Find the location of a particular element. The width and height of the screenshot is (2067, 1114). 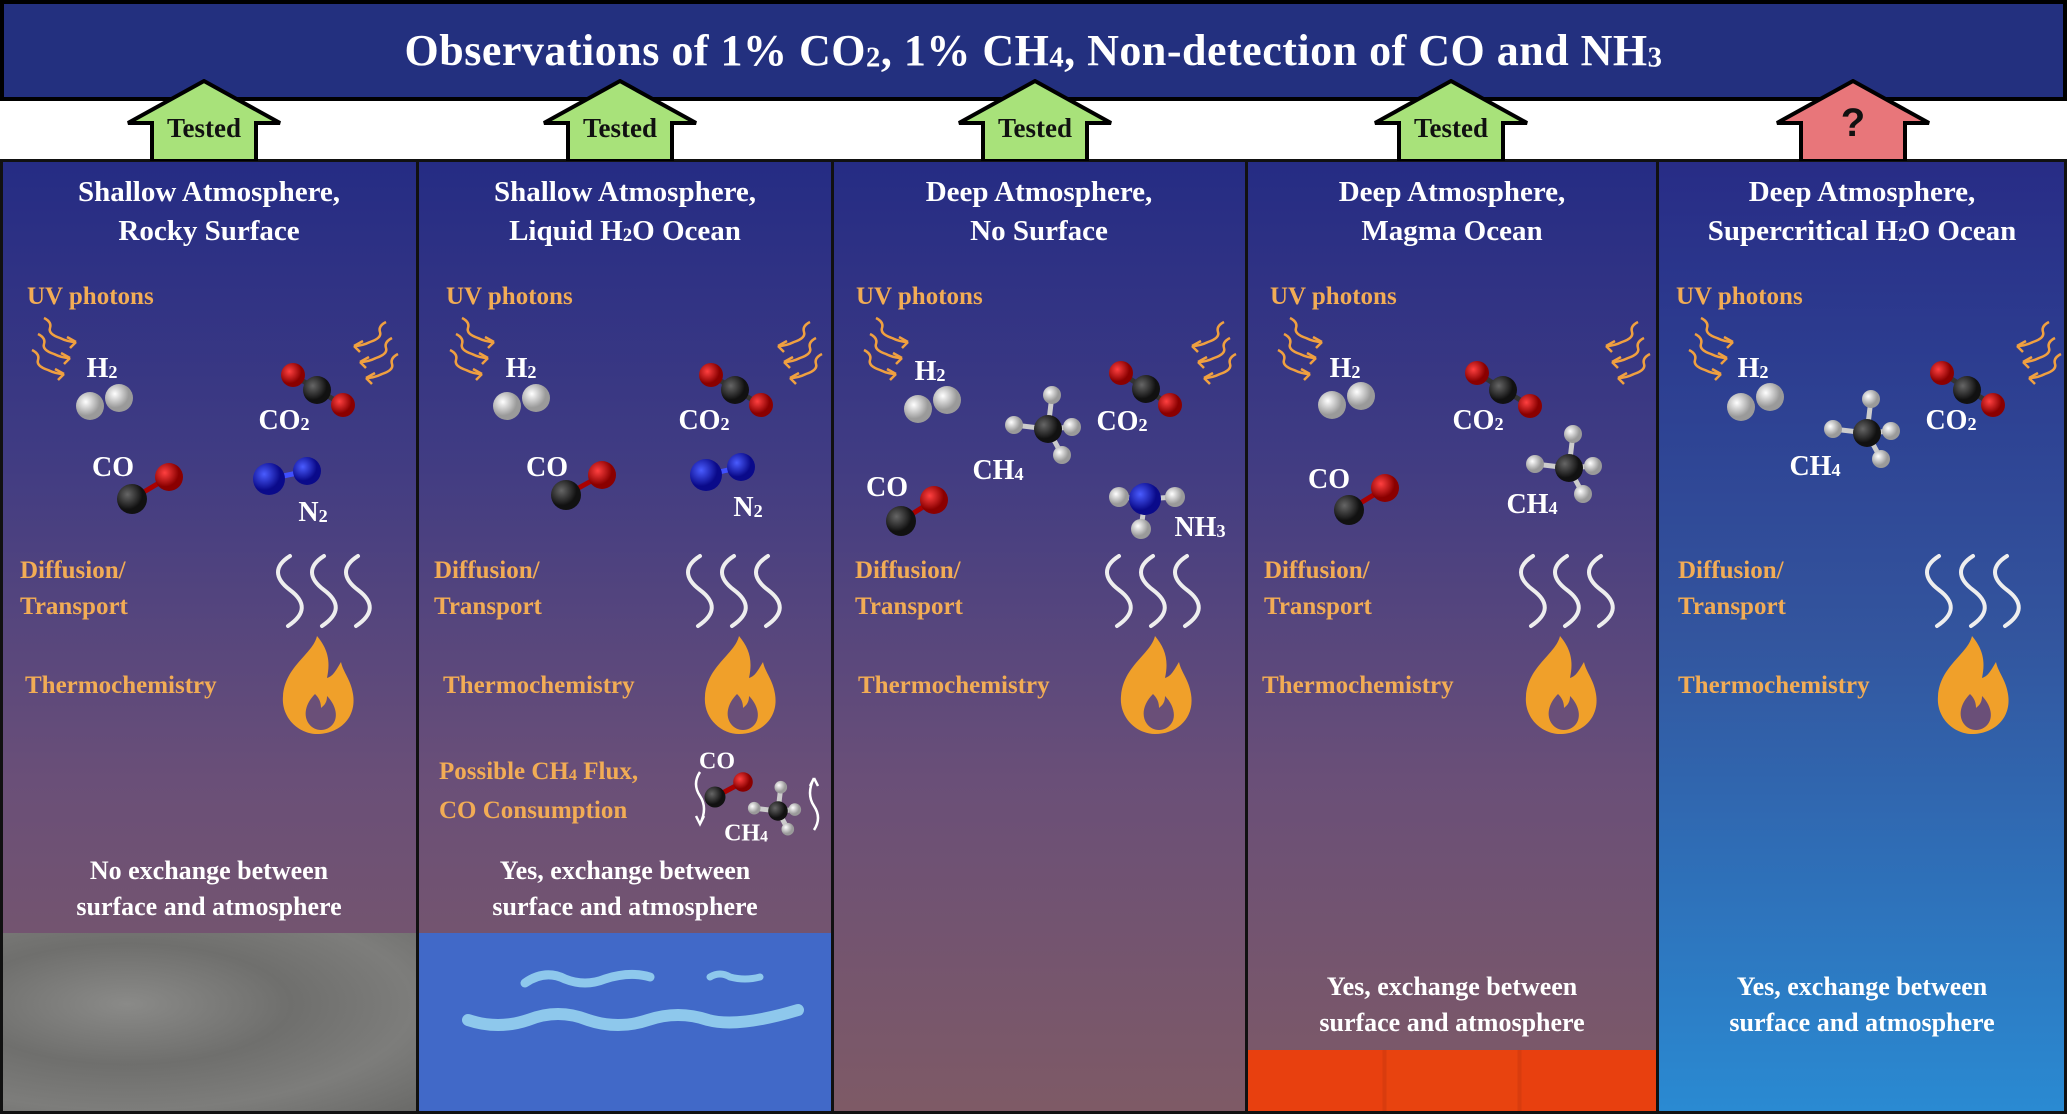

text: N is located at coordinates (743, 507).